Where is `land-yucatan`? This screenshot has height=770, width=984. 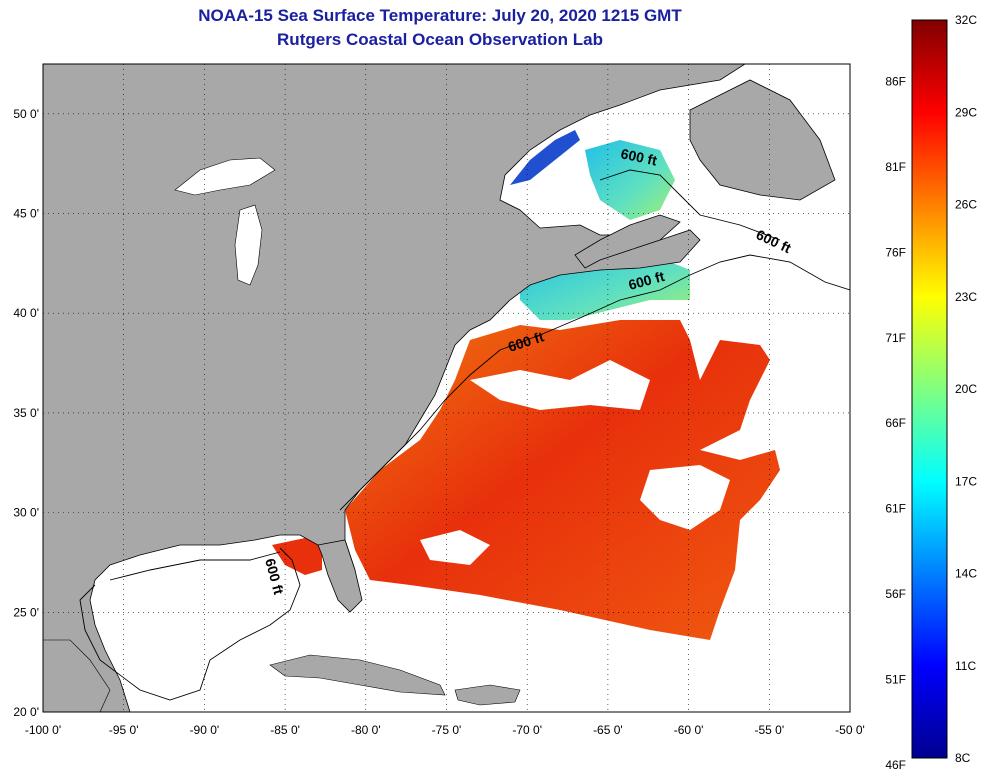 land-yucatan is located at coordinates (77, 675).